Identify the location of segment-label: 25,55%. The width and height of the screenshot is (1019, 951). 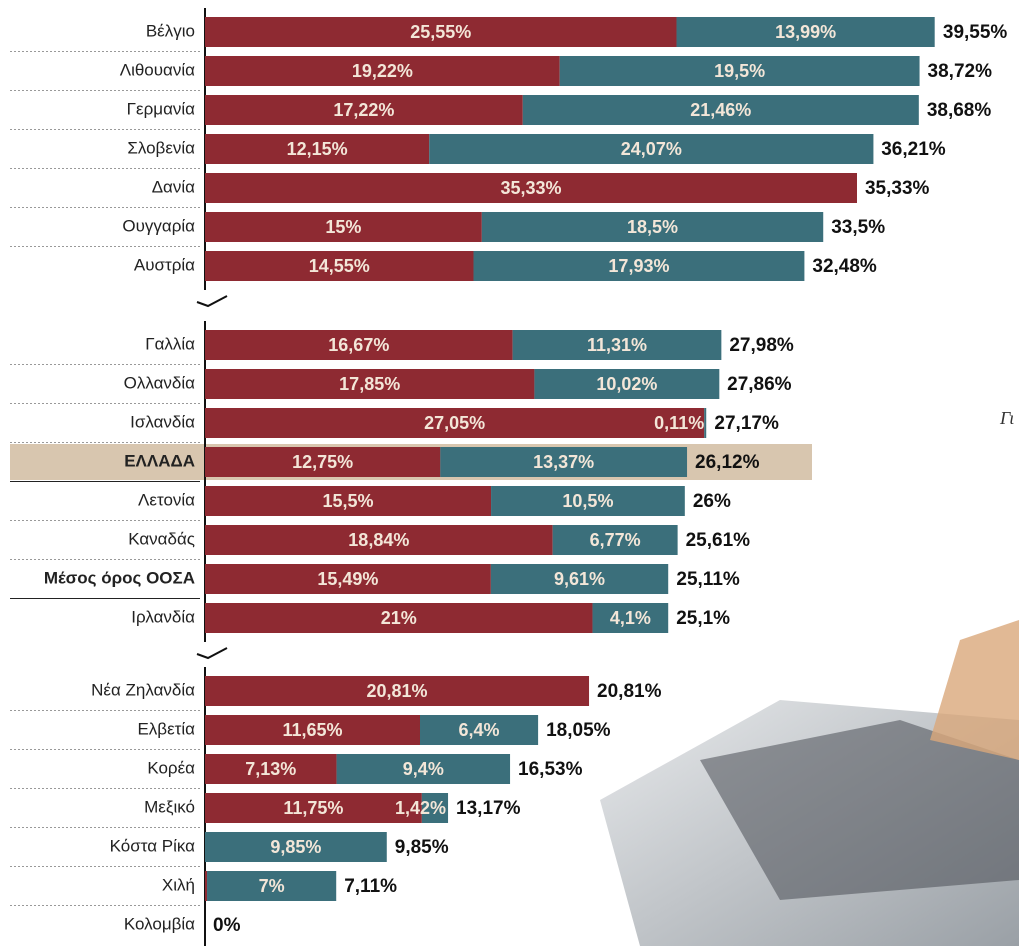
(440, 32).